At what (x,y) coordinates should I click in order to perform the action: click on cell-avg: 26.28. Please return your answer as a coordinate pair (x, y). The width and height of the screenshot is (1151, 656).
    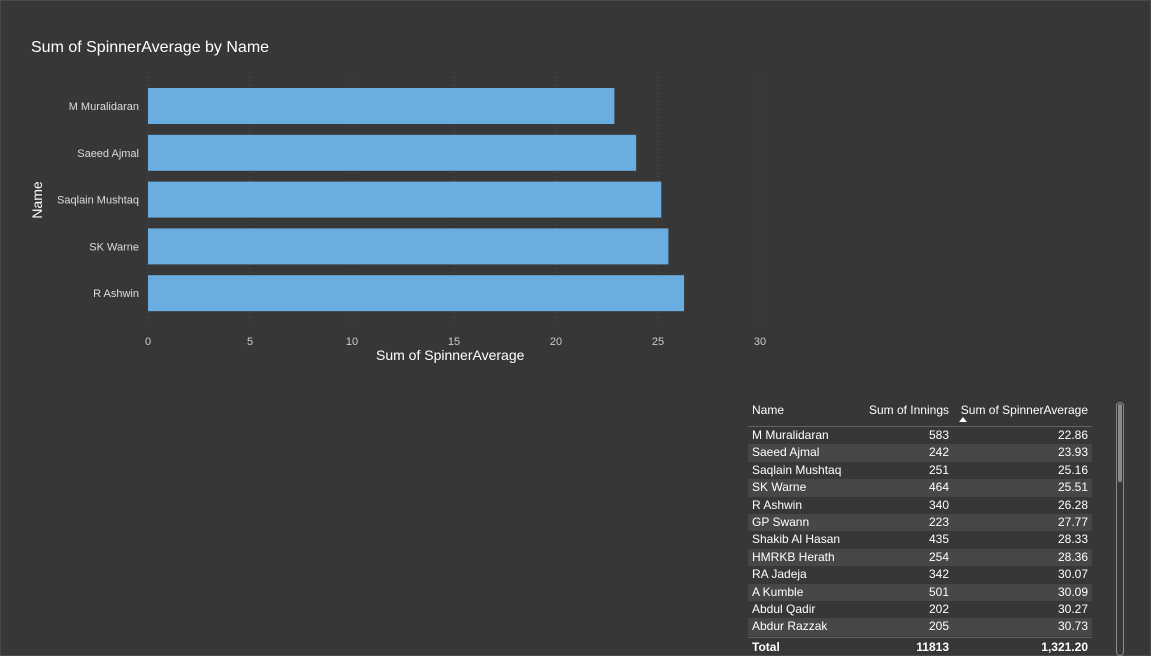
    Looking at the image, I should click on (1072, 504).